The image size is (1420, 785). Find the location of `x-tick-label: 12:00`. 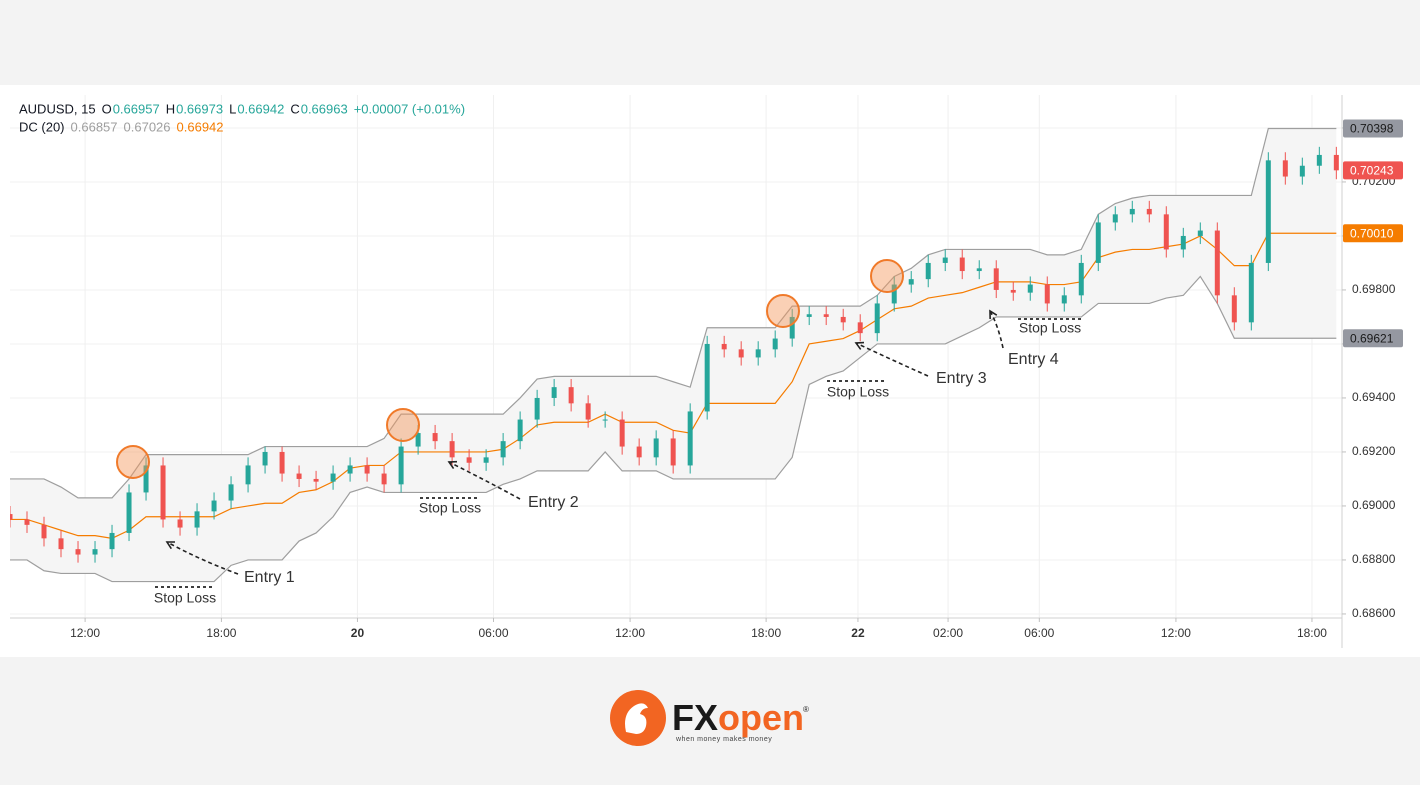

x-tick-label: 12:00 is located at coordinates (630, 633).